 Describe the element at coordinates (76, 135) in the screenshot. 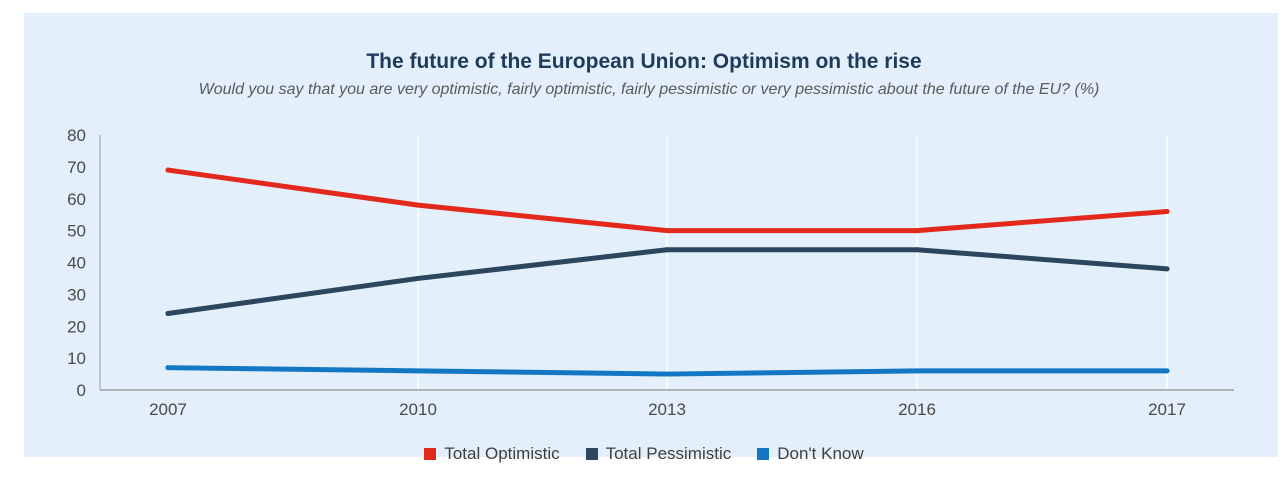

I see `y-tick-label-80: 80` at that location.